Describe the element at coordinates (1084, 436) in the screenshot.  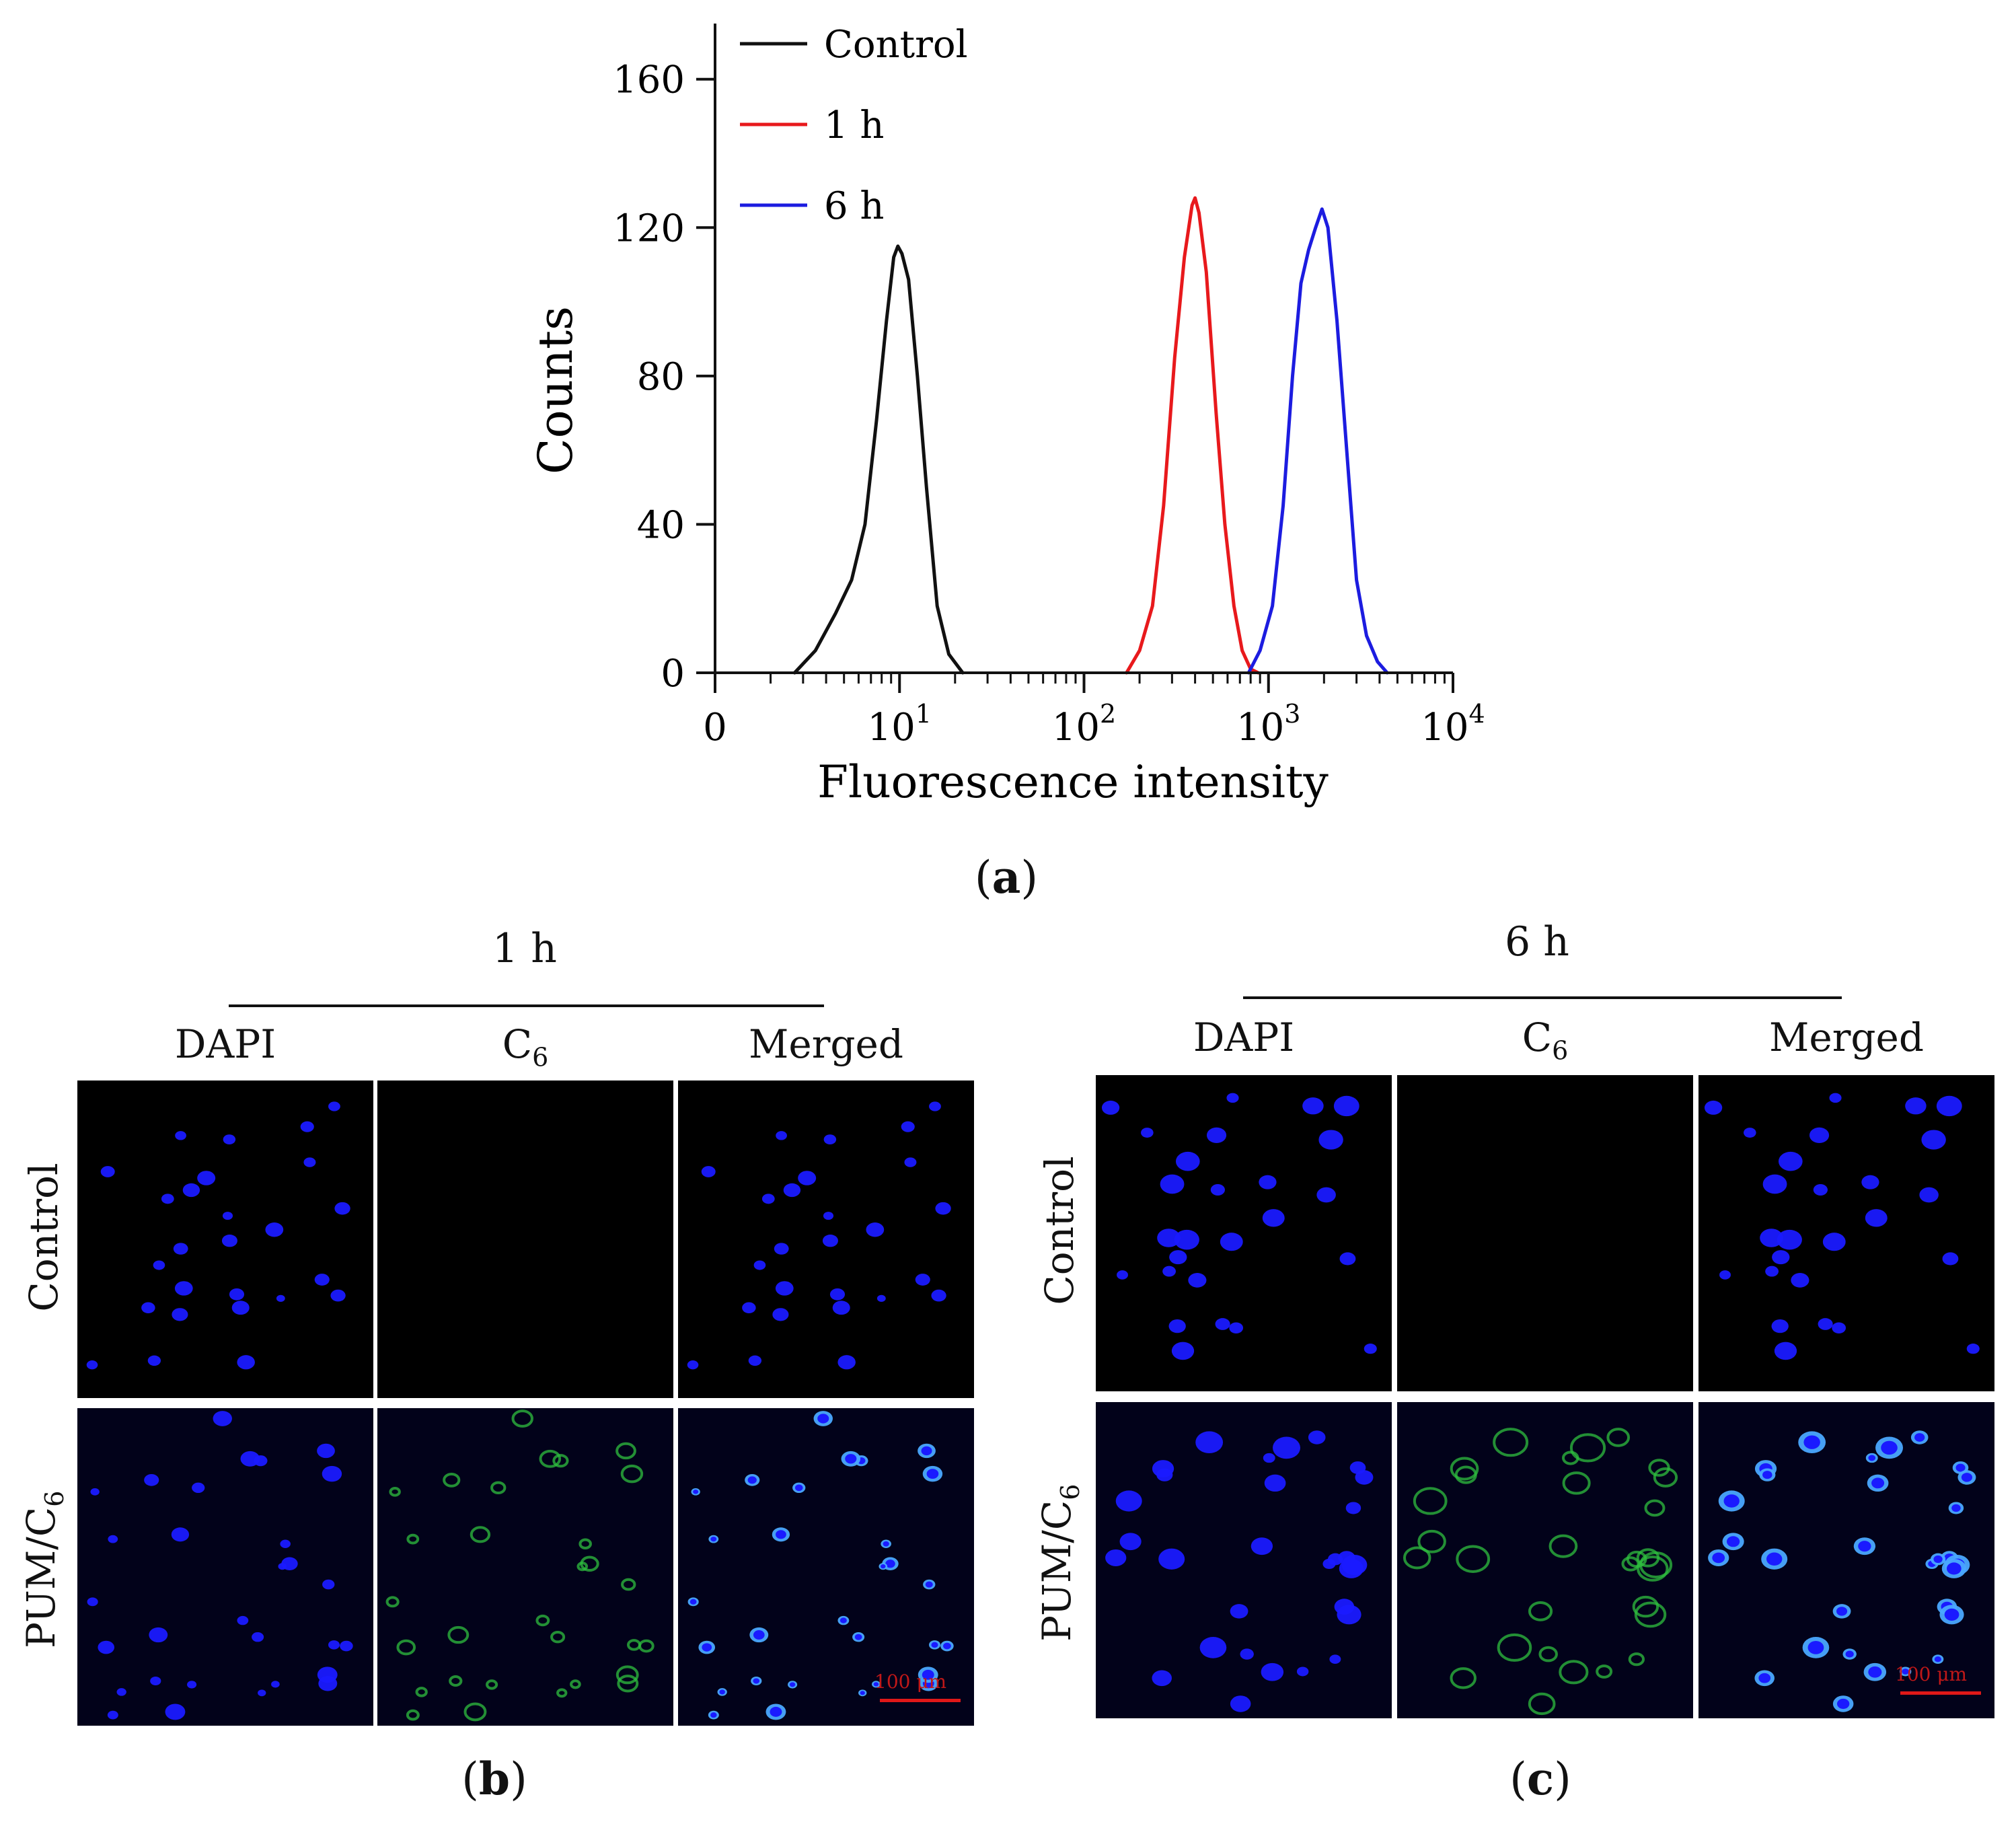
I see `chart-series` at that location.